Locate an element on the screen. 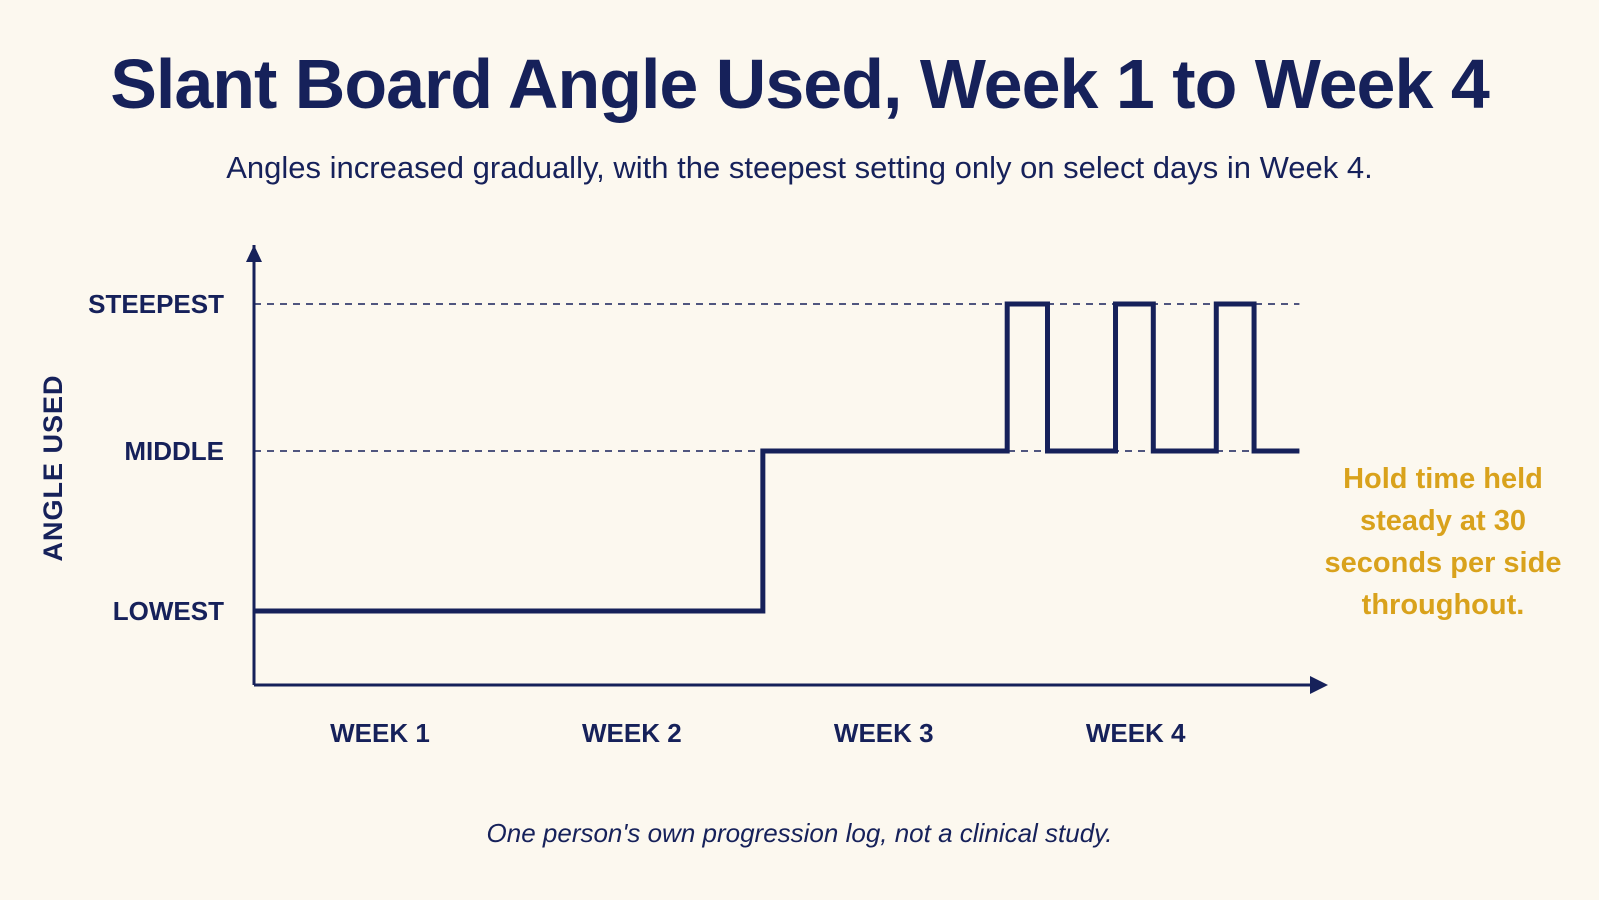 This screenshot has height=900, width=1599. y-tick-label-lowest: LOWEST is located at coordinates (168, 611).